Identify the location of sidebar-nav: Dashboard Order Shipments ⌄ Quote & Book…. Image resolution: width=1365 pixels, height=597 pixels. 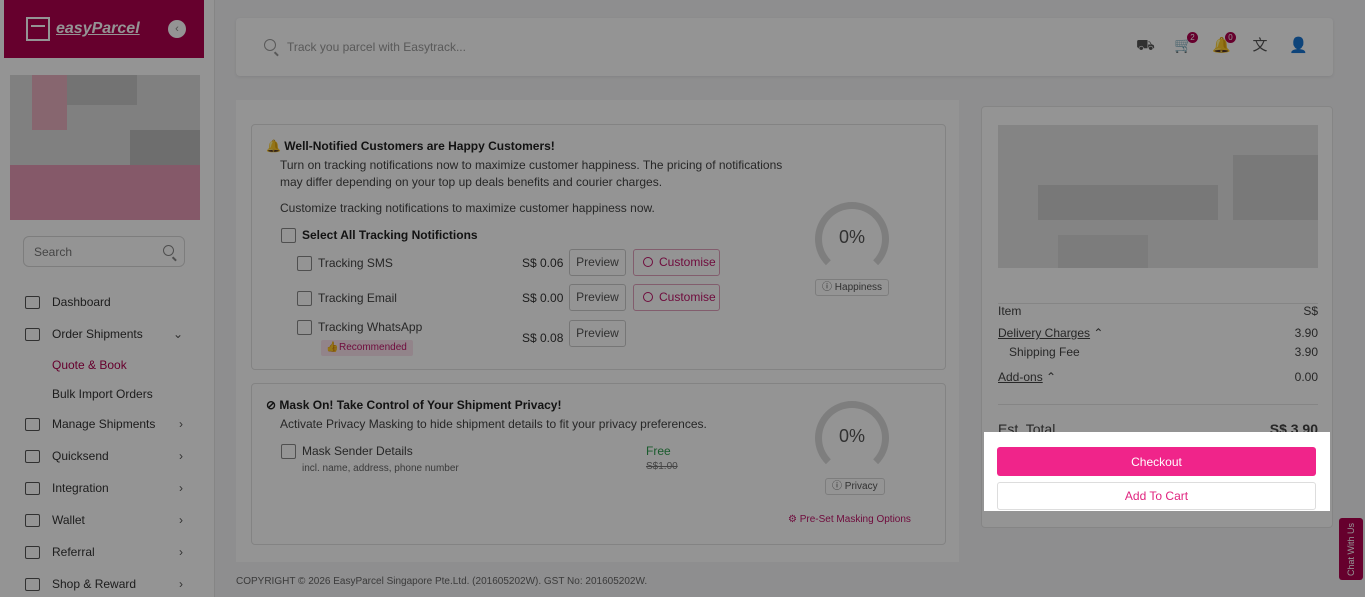
(107, 441).